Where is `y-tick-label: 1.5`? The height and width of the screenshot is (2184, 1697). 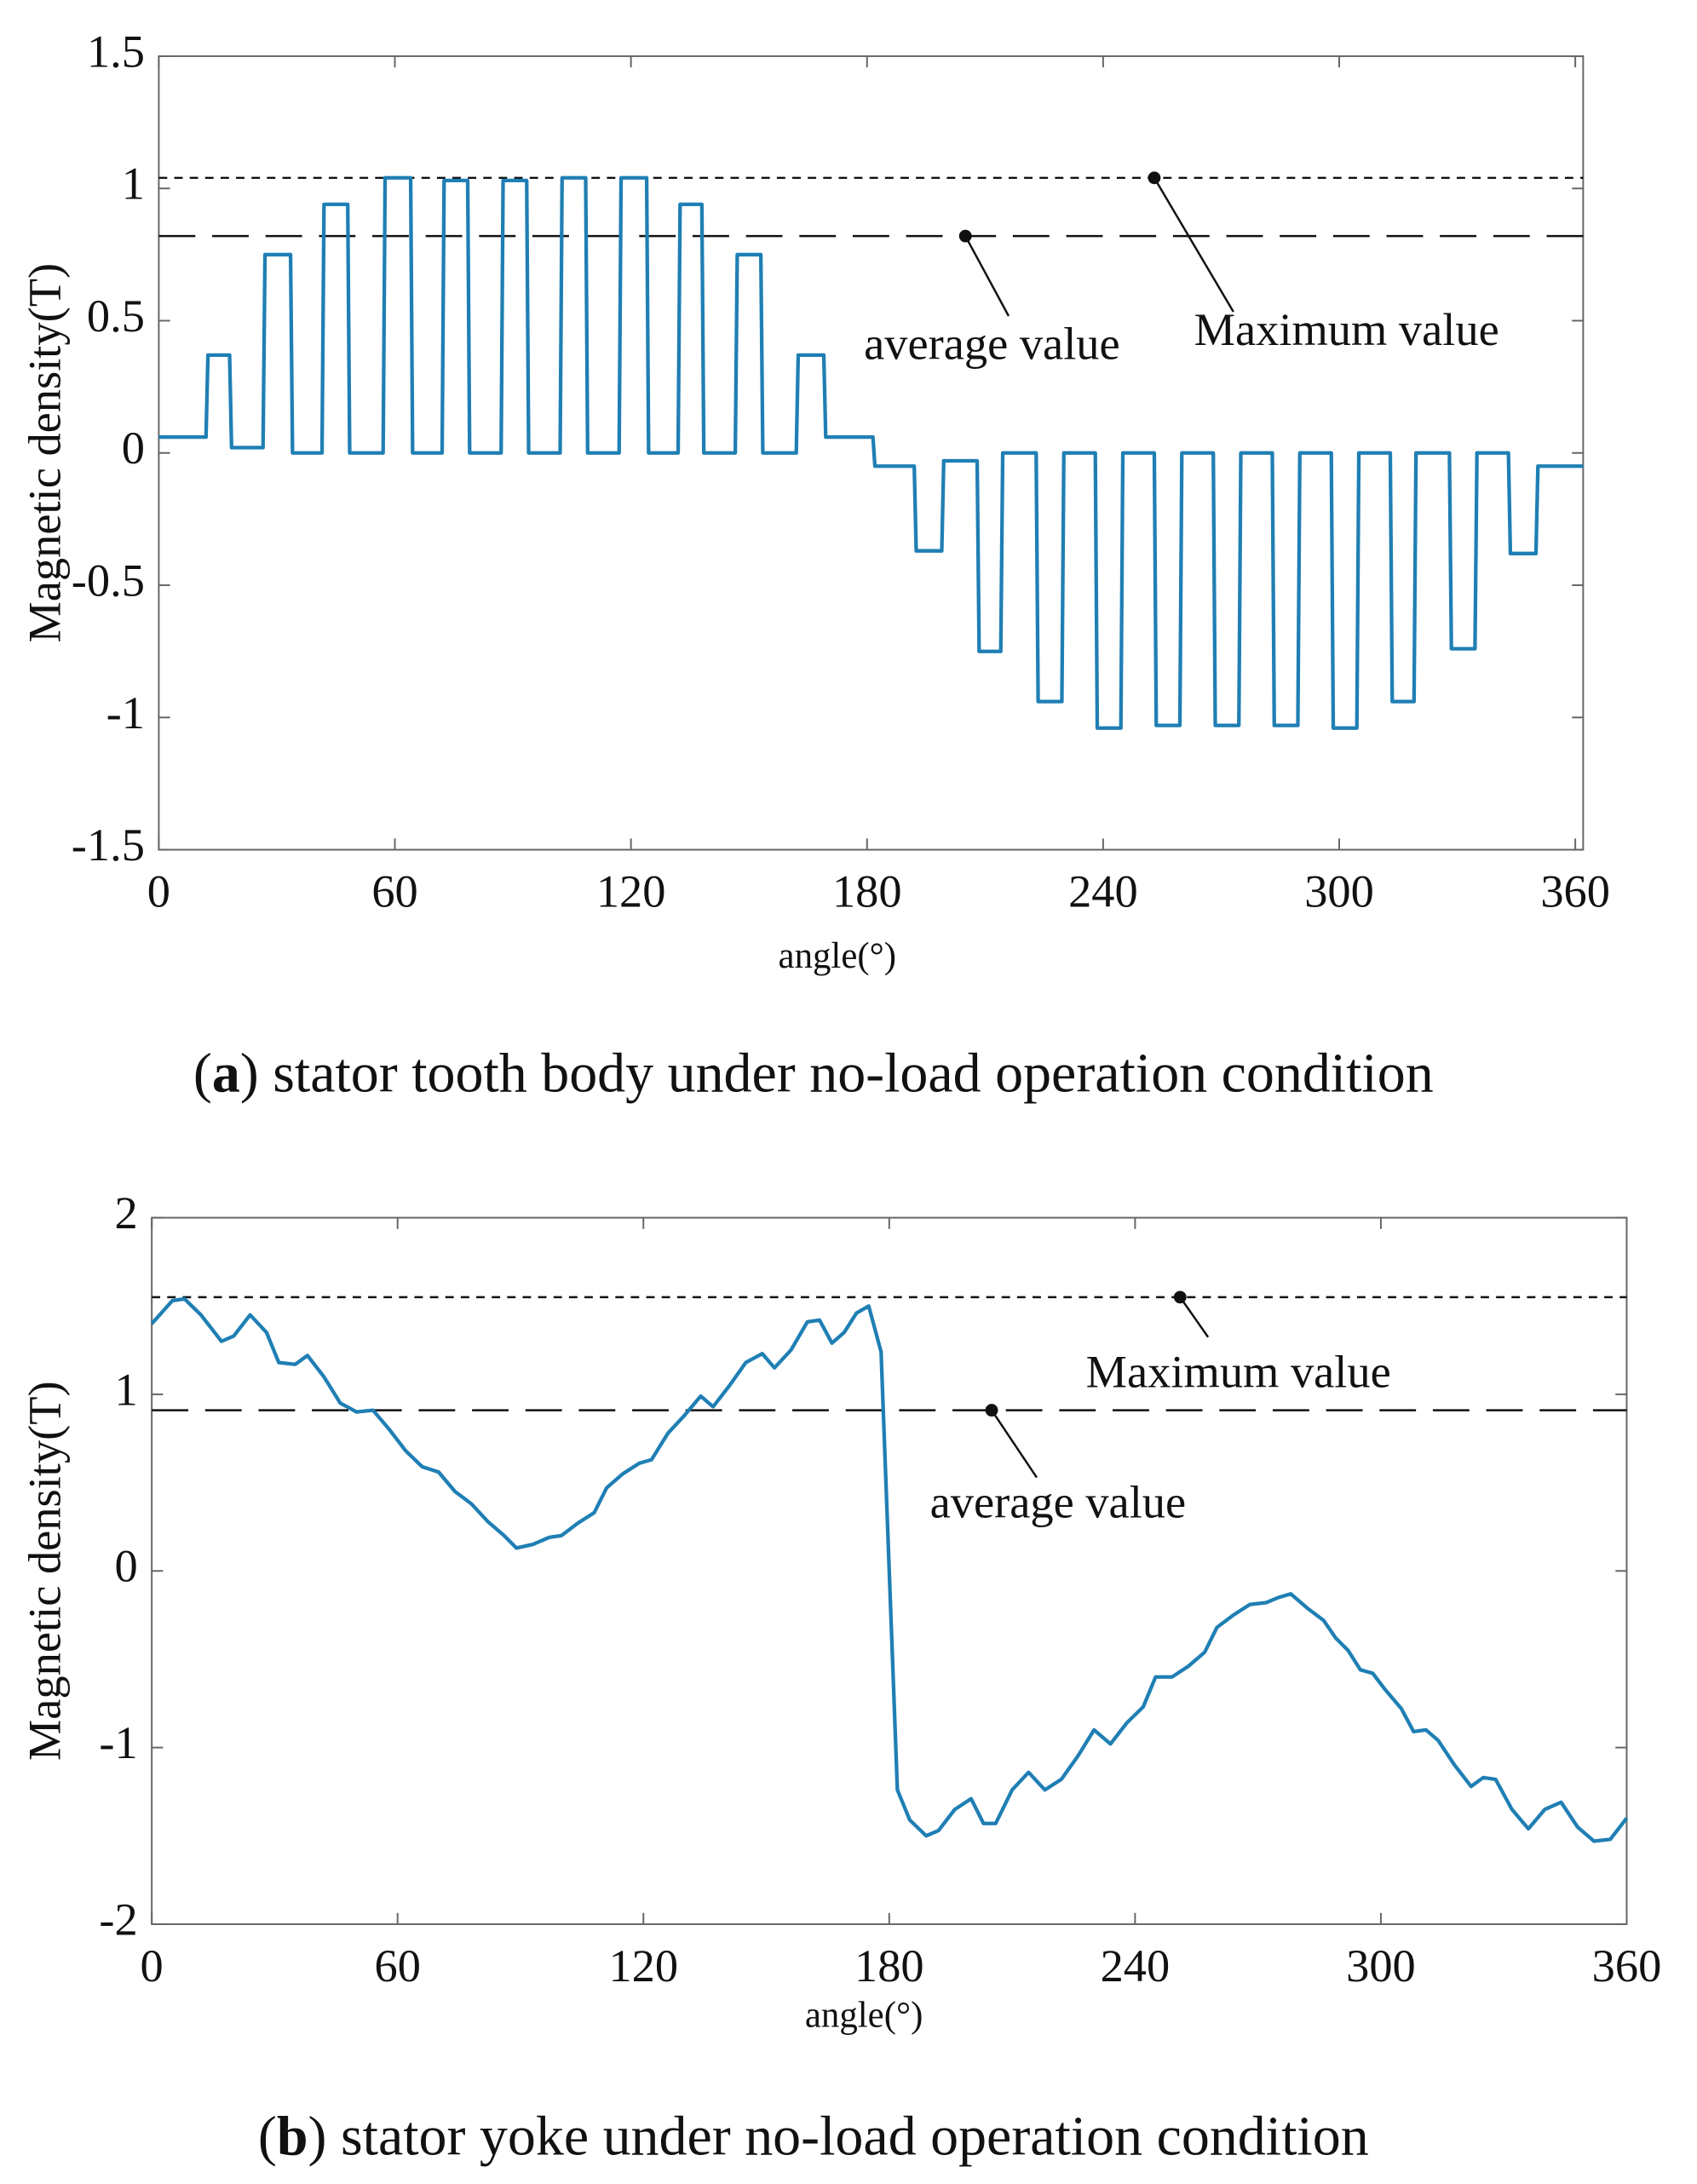
y-tick-label: 1.5 is located at coordinates (116, 51).